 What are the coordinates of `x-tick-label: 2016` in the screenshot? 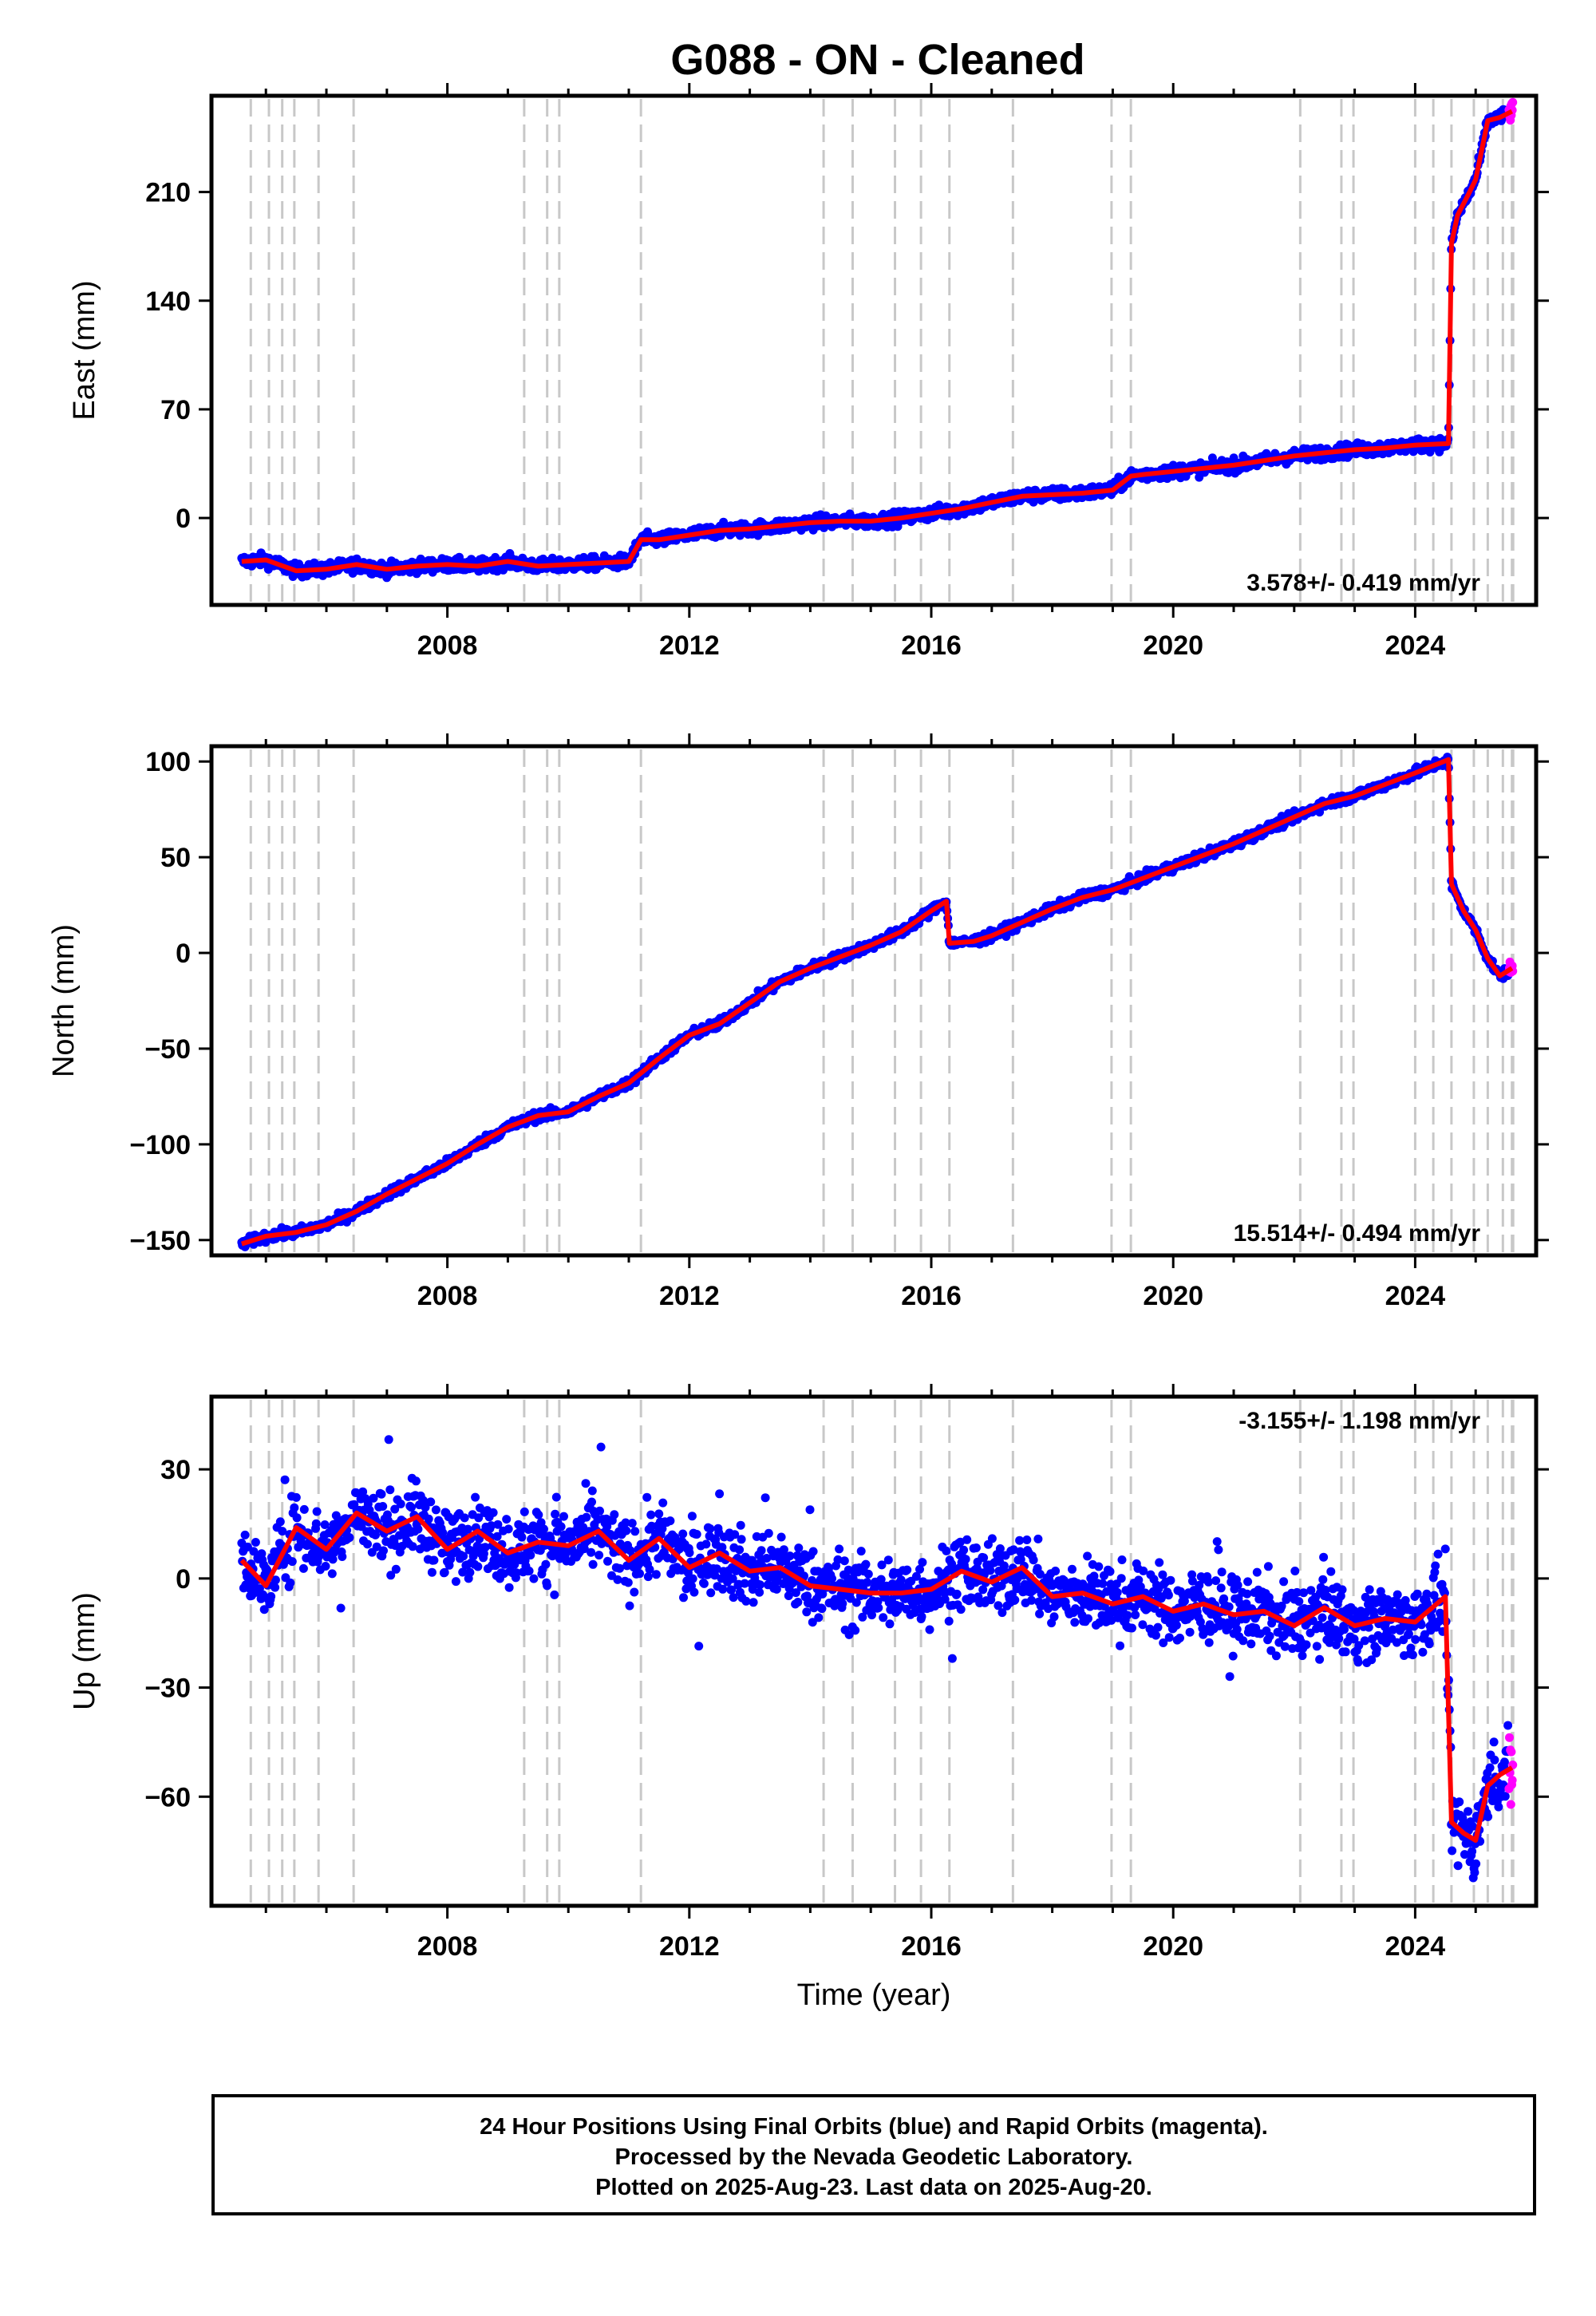 It's located at (931, 645).